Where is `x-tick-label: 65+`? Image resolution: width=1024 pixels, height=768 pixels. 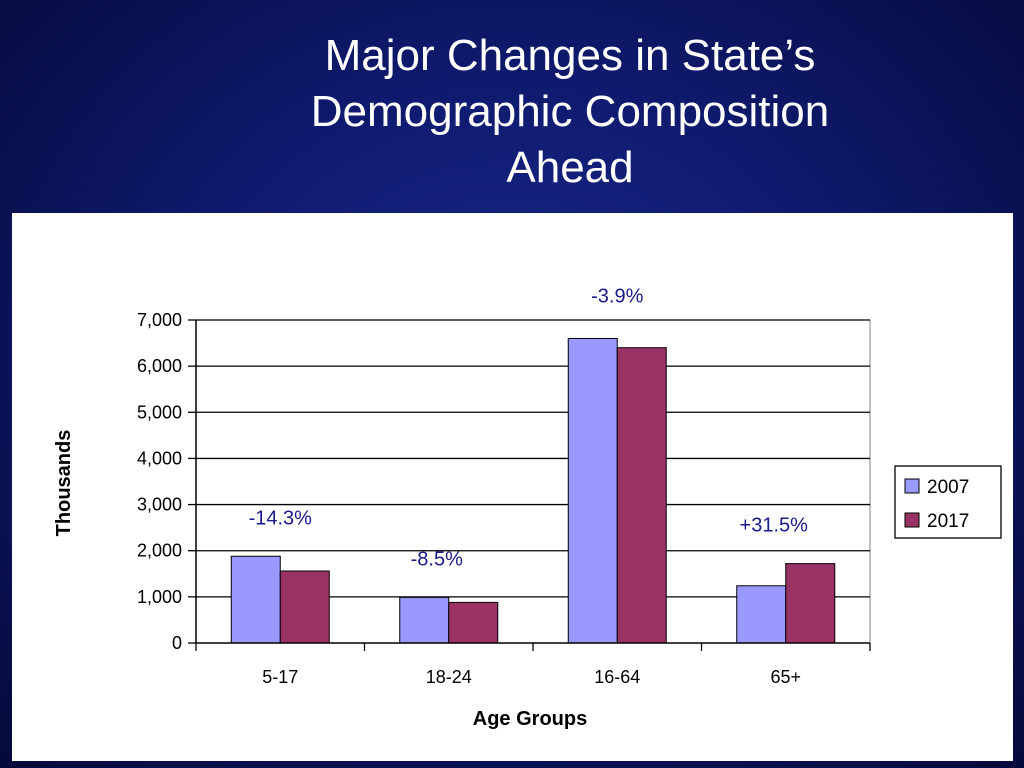 x-tick-label: 65+ is located at coordinates (785, 677).